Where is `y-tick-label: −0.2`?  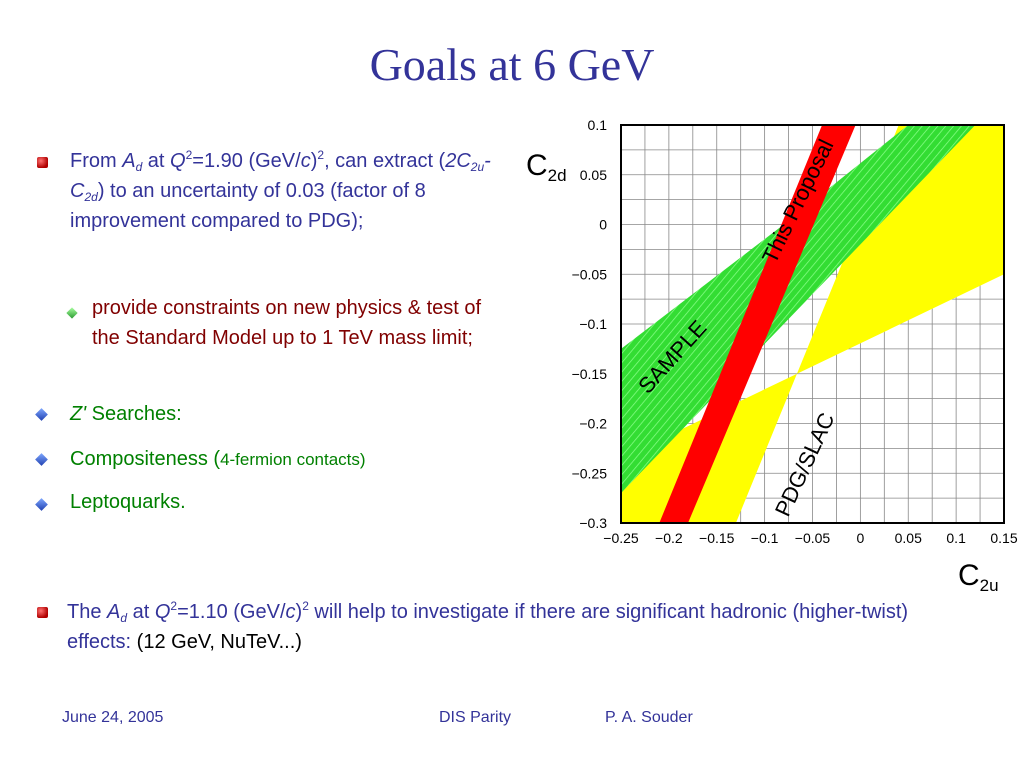 y-tick-label: −0.2 is located at coordinates (593, 424).